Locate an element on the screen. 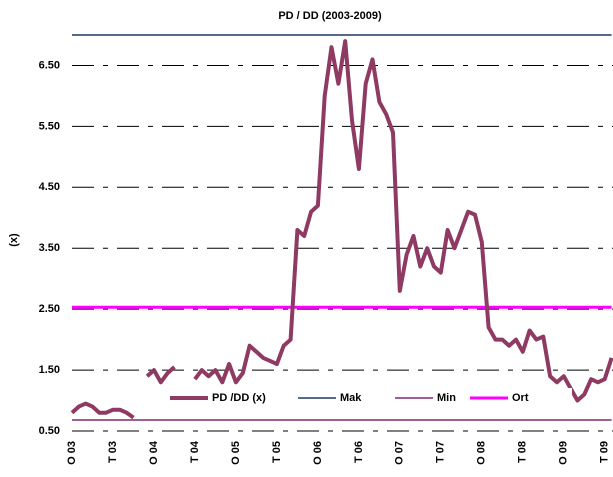 Image resolution: width=613 pixels, height=477 pixels. legend-label: Mak is located at coordinates (351, 398).